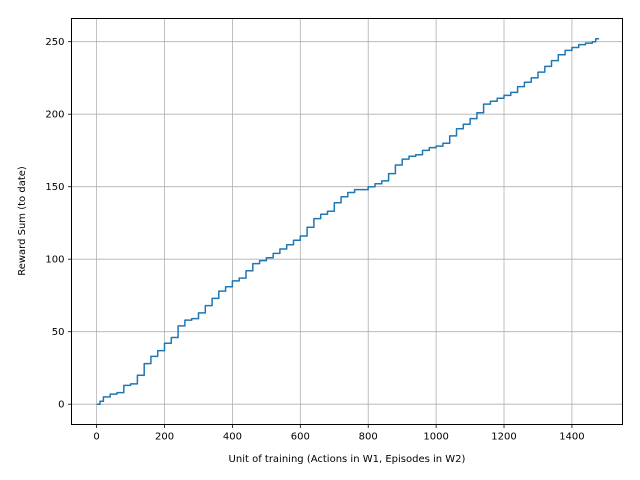 The height and width of the screenshot is (480, 640). Describe the element at coordinates (503, 437) in the screenshot. I see `x-tick-label: 1200` at that location.